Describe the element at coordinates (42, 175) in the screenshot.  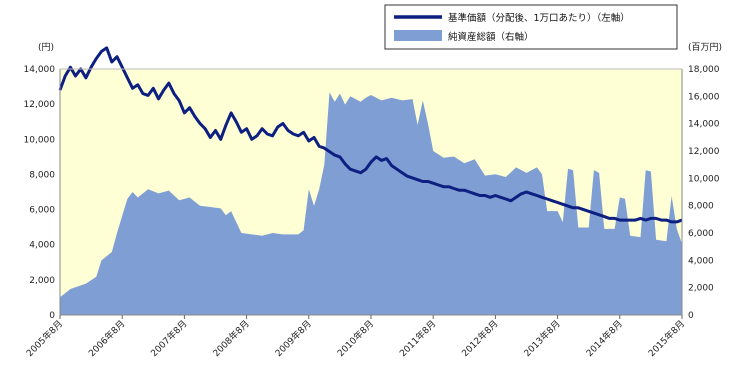
I see `left-tick-label: 8,000` at that location.